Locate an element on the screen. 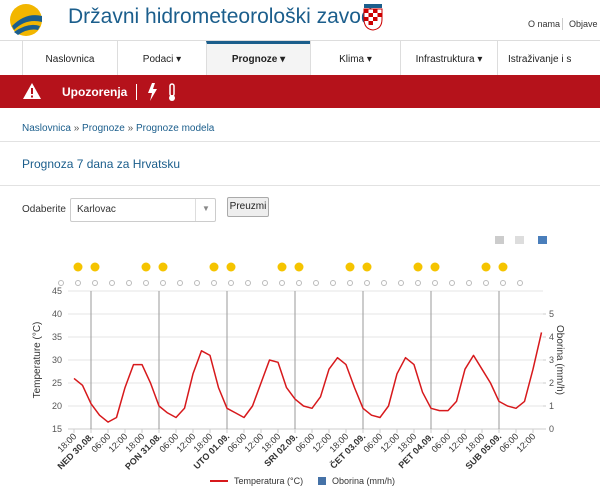  y2-tick-label: 4 is located at coordinates (551, 337).